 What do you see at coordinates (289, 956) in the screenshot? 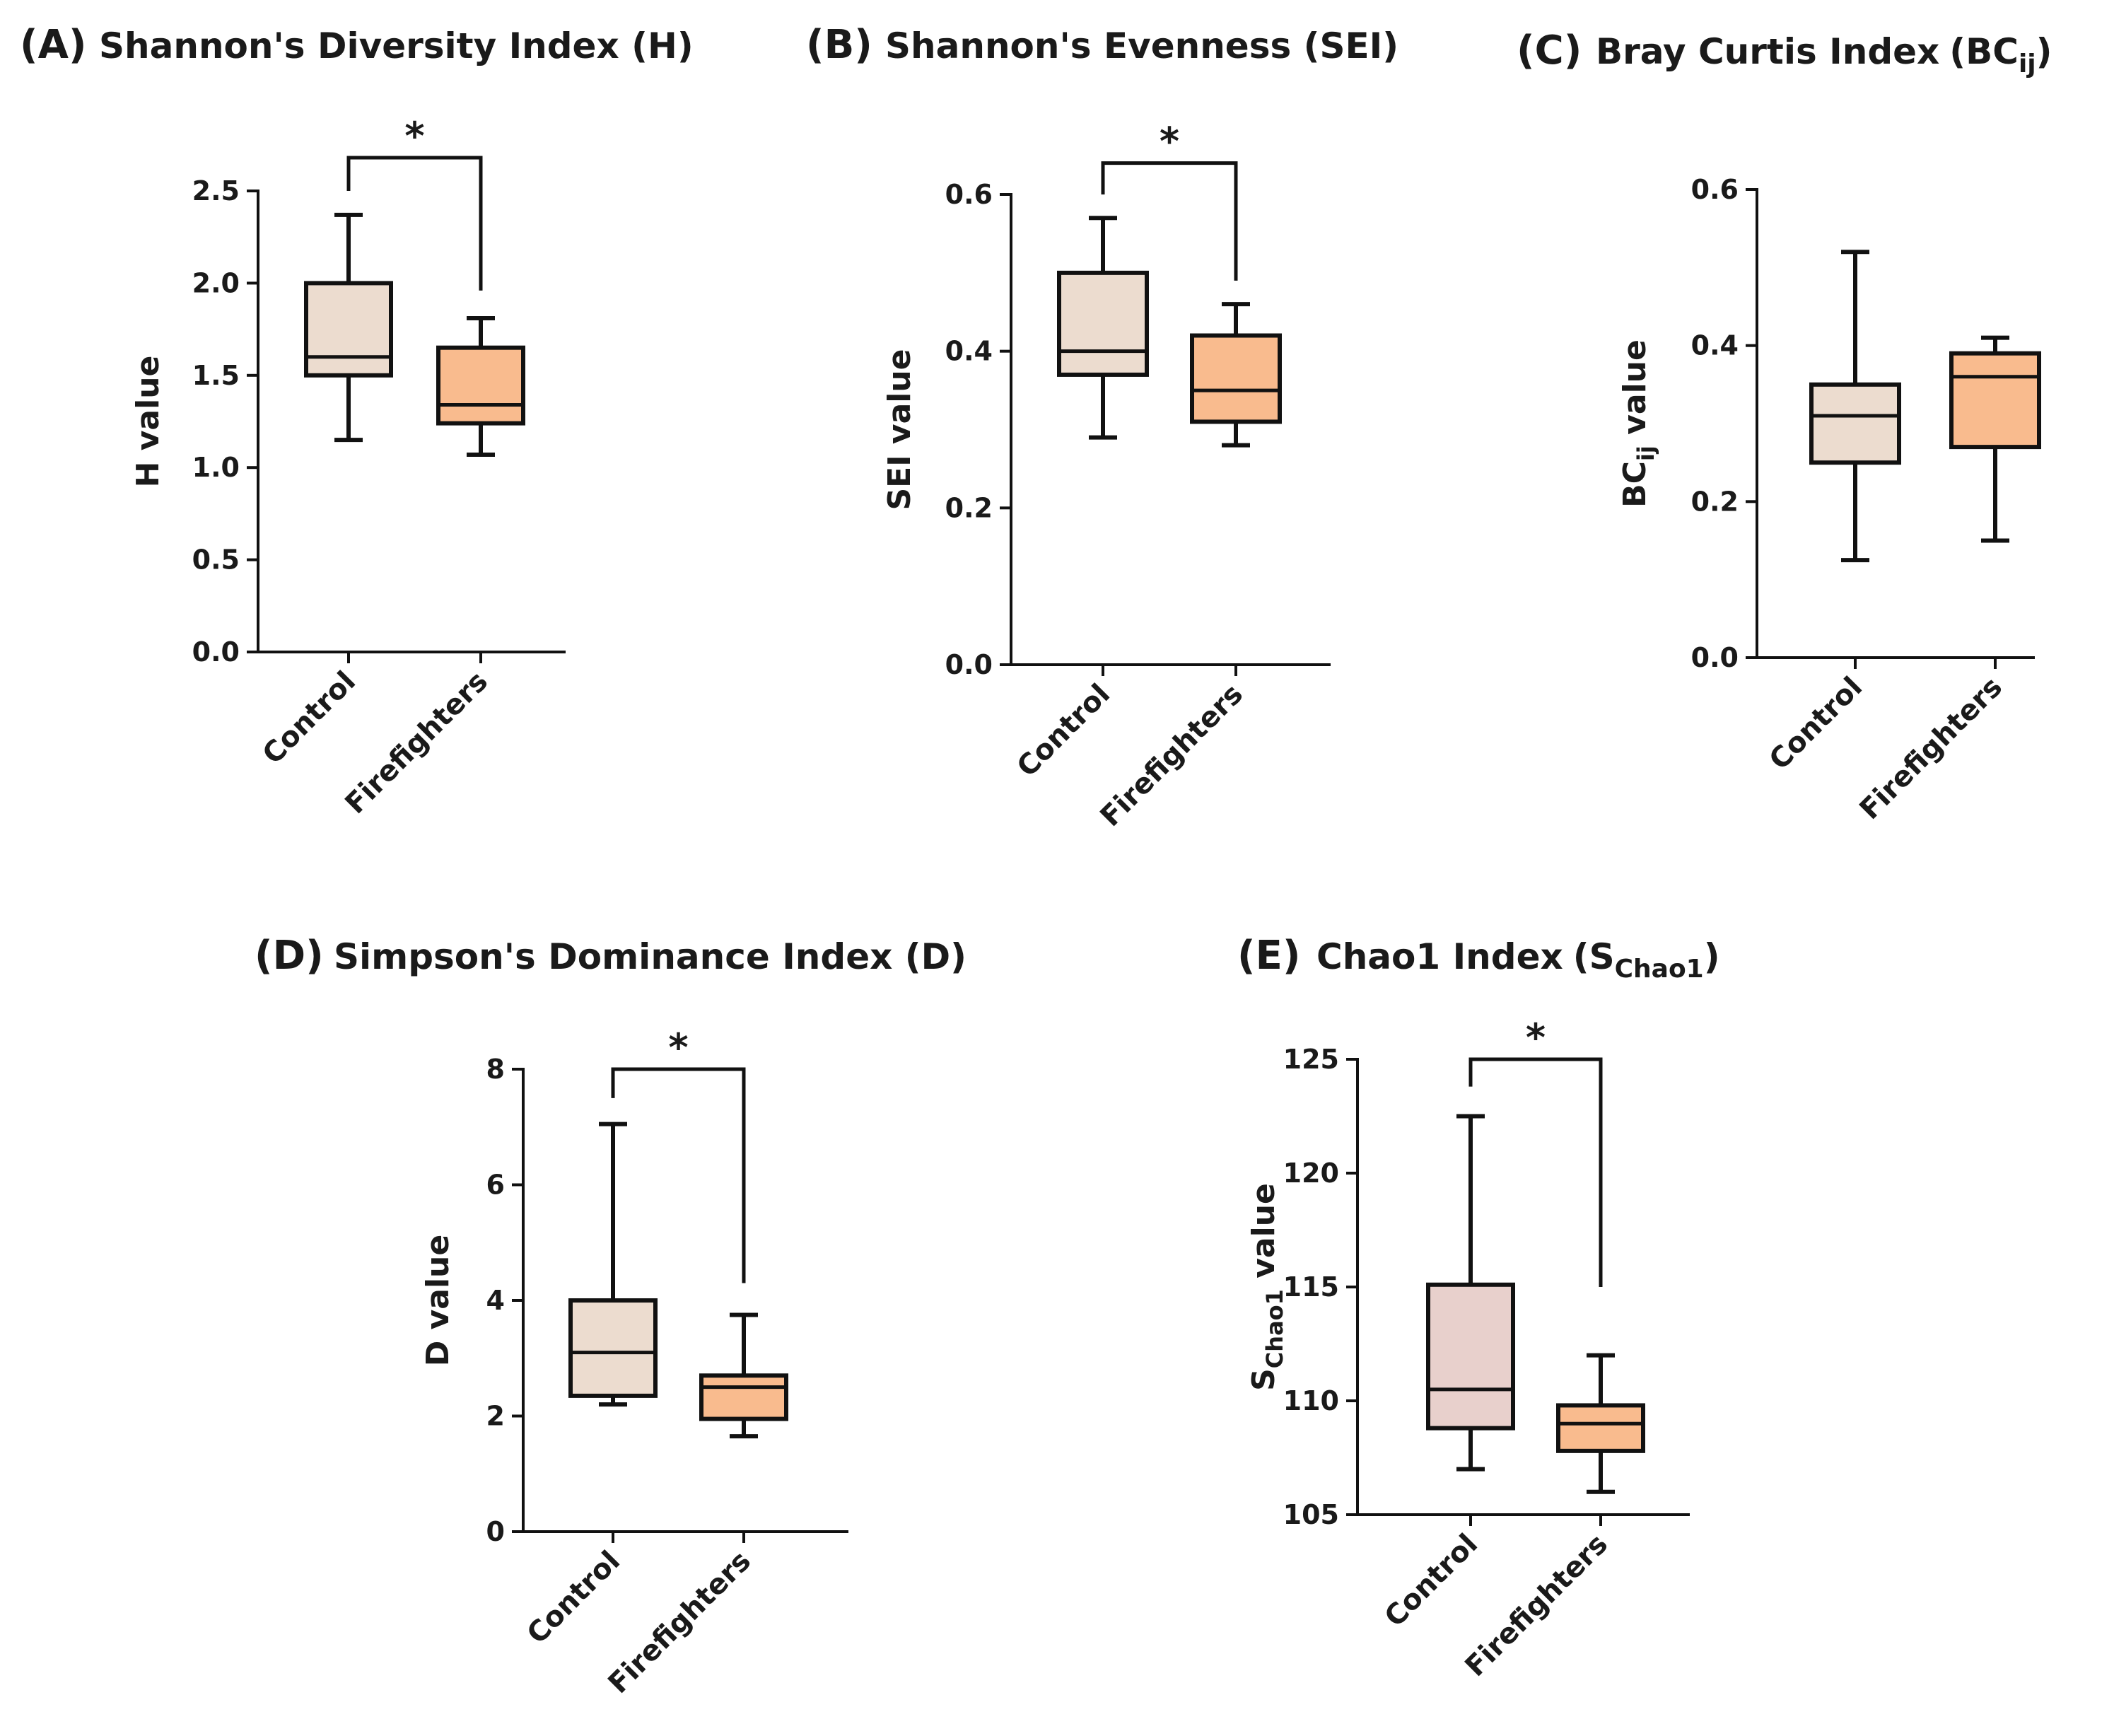
I see `panel-letter: (D)` at bounding box center [289, 956].